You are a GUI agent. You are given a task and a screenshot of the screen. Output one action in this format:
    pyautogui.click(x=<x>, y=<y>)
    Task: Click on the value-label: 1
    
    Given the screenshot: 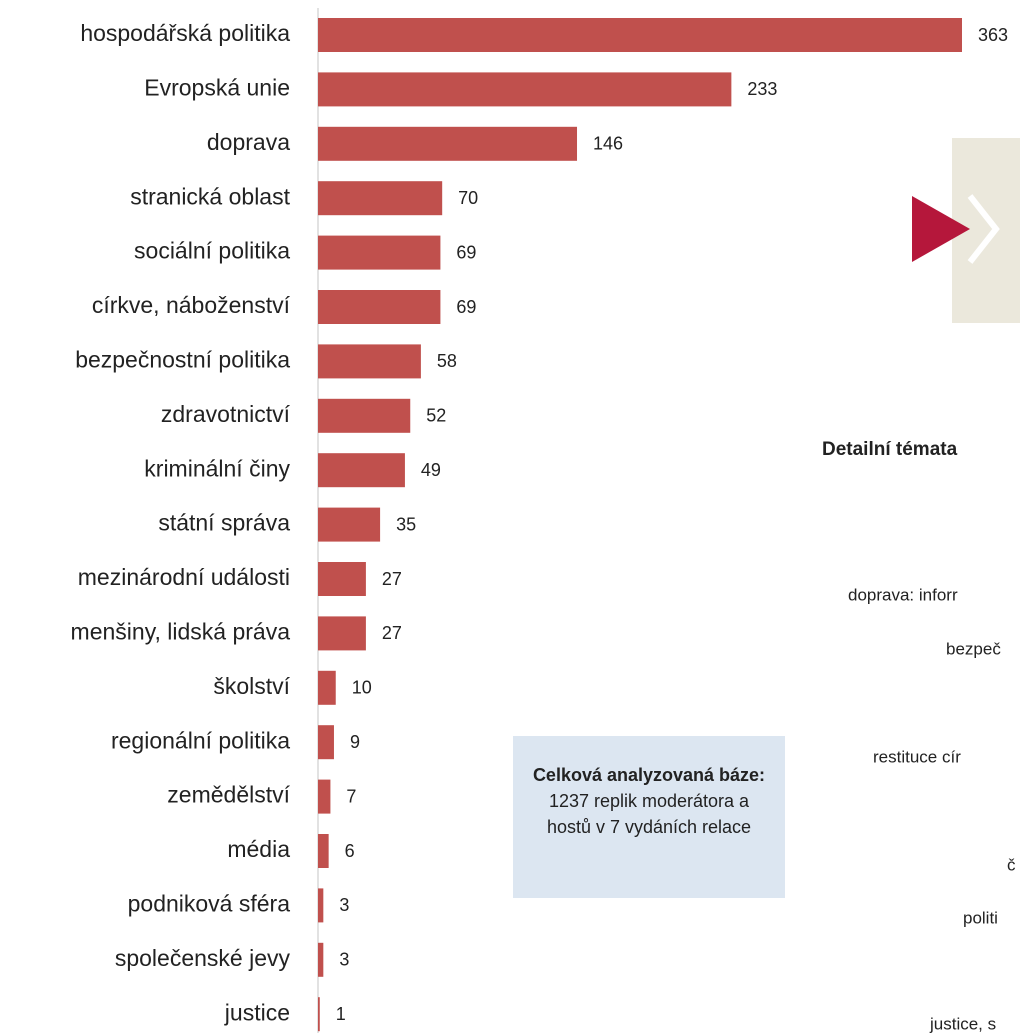 What is the action you would take?
    pyautogui.click(x=341, y=1014)
    